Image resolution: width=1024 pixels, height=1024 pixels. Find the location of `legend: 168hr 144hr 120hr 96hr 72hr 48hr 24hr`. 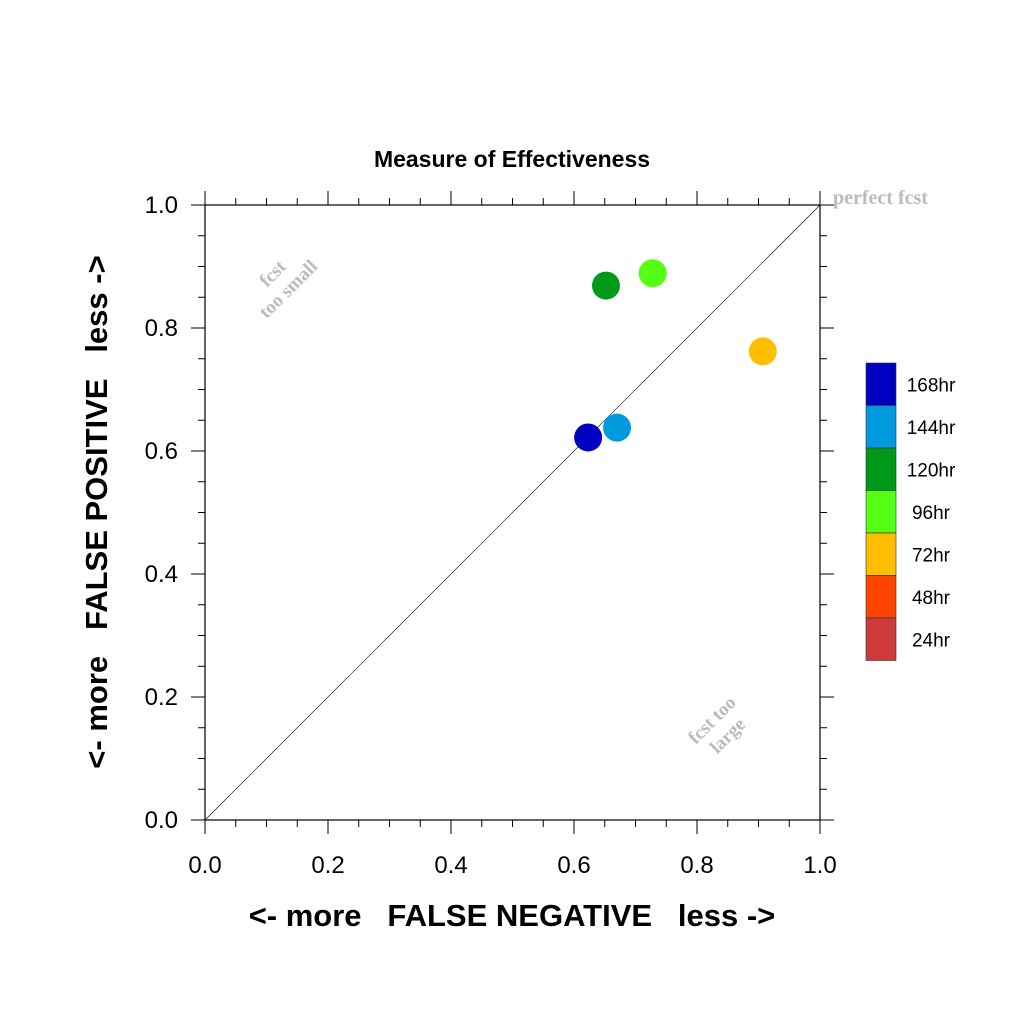

legend: 168hr 144hr 120hr 96hr 72hr 48hr 24hr is located at coordinates (910, 511).